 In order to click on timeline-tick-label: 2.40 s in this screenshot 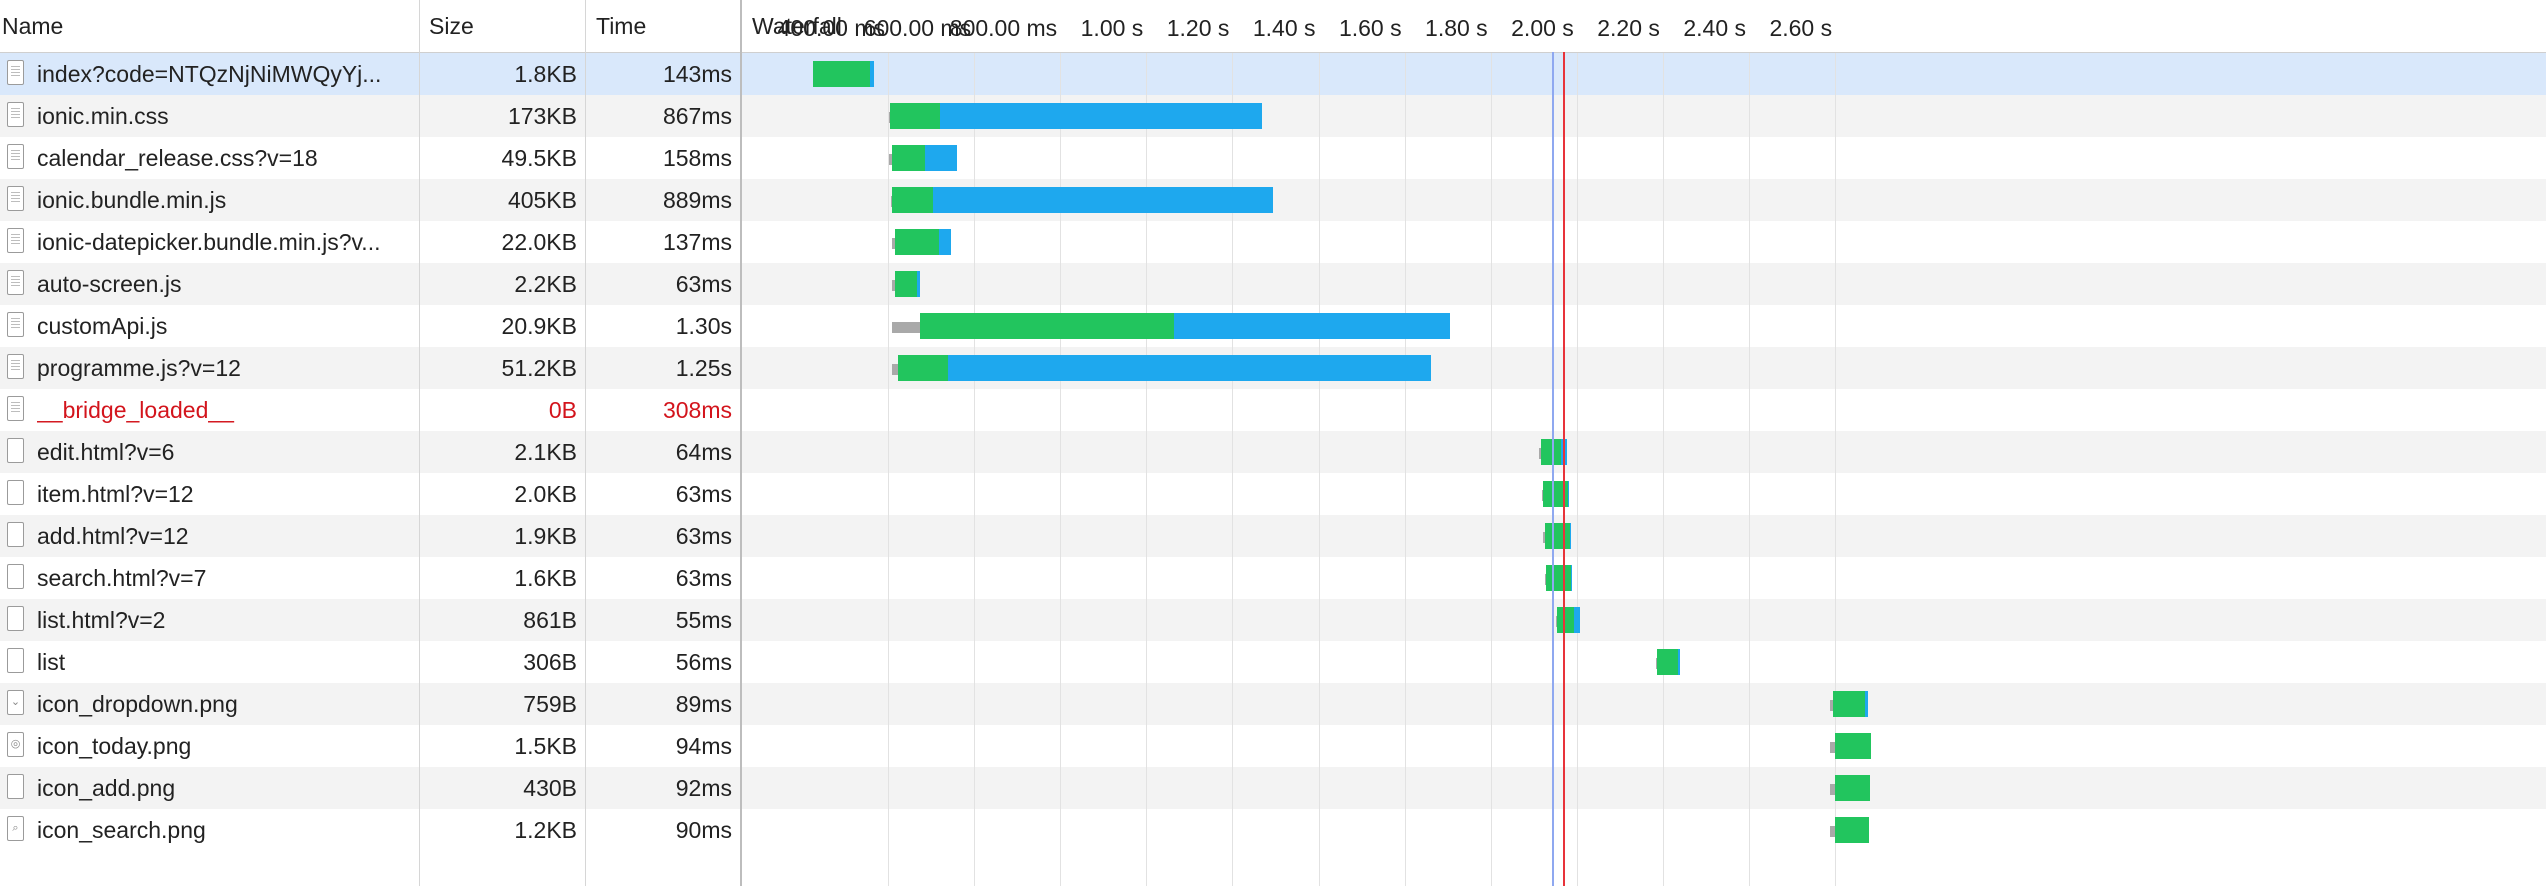, I will do `click(1714, 28)`.